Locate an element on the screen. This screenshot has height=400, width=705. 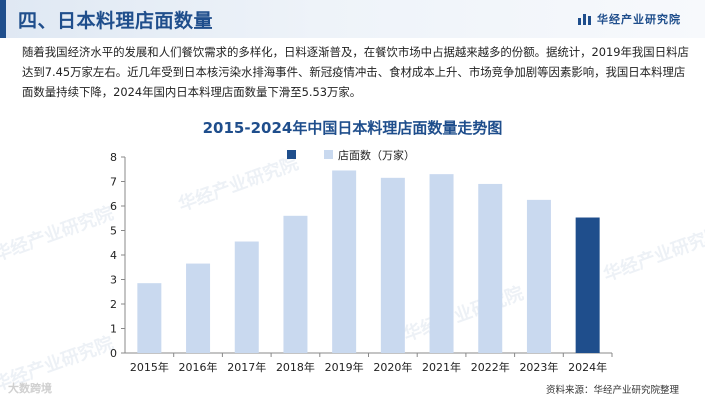
x-tick-label: 2024年 is located at coordinates (587, 367).